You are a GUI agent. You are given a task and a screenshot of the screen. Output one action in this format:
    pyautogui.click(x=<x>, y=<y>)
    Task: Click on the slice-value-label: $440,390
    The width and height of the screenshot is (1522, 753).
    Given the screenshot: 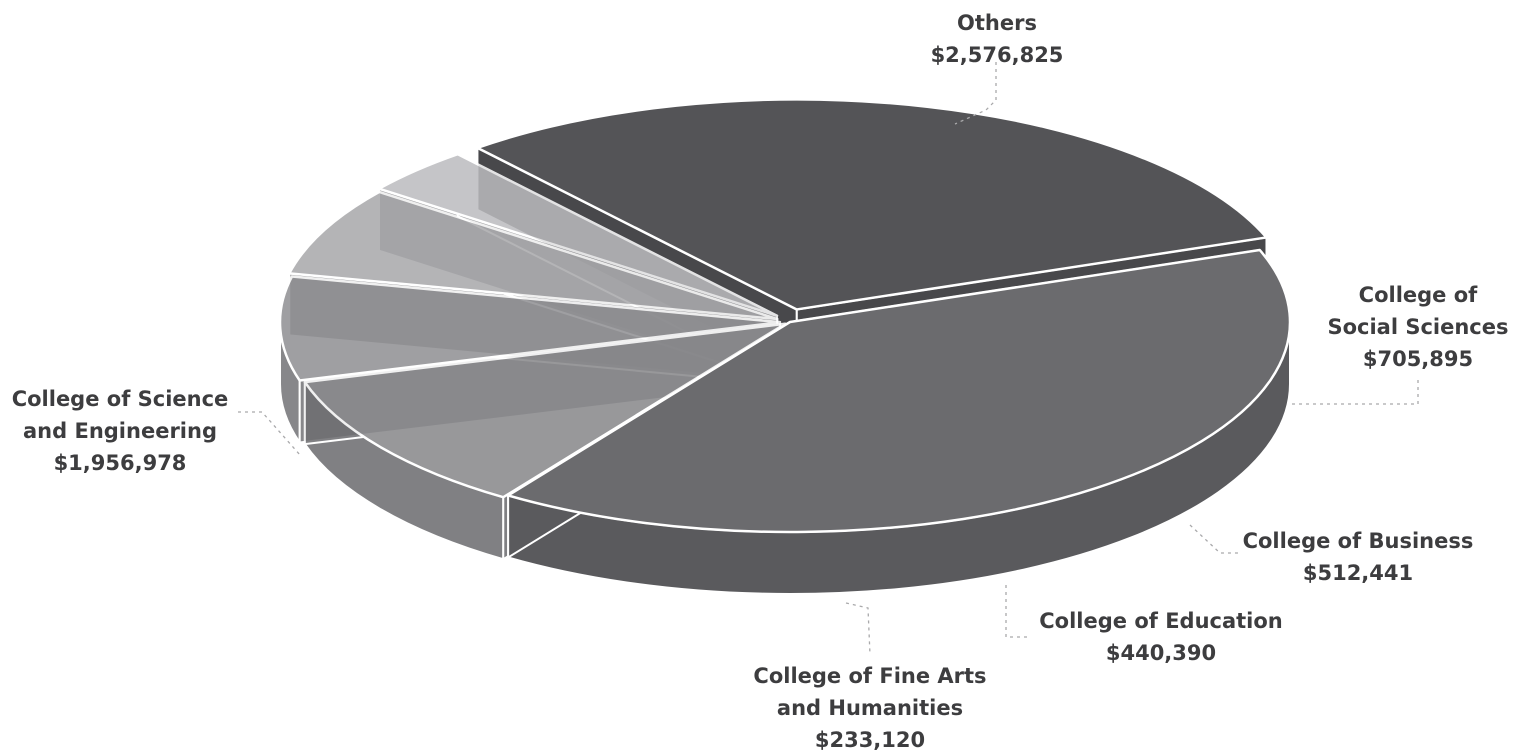 What is the action you would take?
    pyautogui.click(x=1161, y=653)
    